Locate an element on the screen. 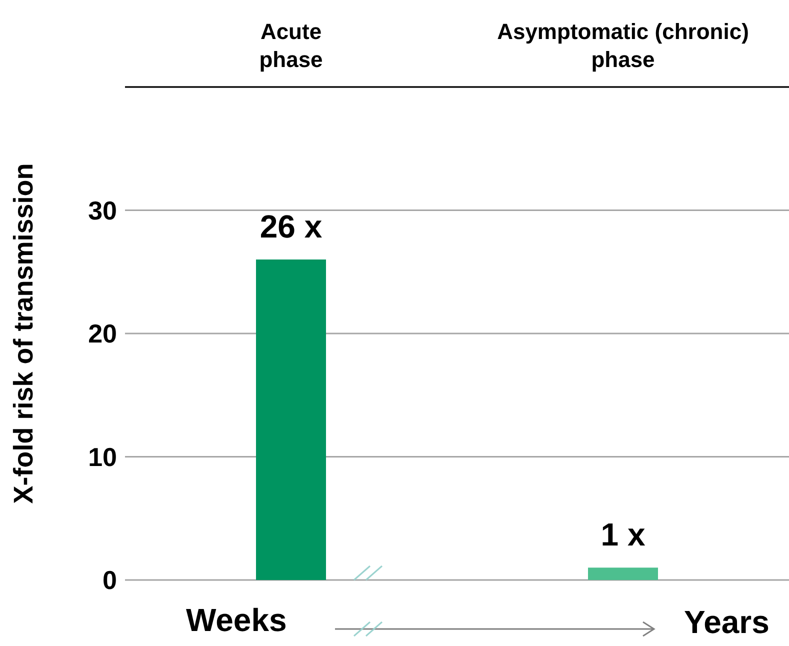 Image resolution: width=789 pixels, height=646 pixels. text: Weeks is located at coordinates (236, 620).